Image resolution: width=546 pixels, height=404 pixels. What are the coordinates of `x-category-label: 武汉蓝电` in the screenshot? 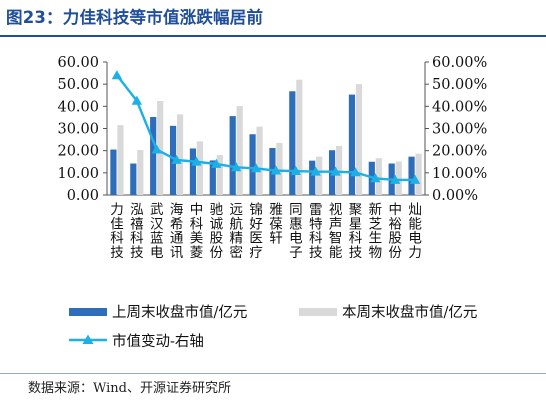 It's located at (157, 231).